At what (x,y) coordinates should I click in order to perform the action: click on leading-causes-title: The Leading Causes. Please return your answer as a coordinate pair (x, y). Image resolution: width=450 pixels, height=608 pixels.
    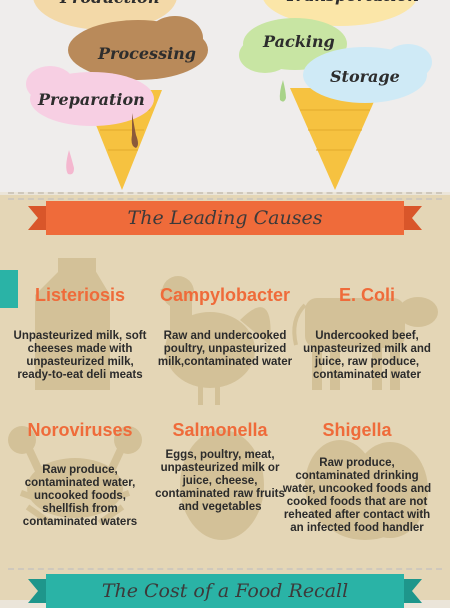
    Looking at the image, I should click on (225, 218).